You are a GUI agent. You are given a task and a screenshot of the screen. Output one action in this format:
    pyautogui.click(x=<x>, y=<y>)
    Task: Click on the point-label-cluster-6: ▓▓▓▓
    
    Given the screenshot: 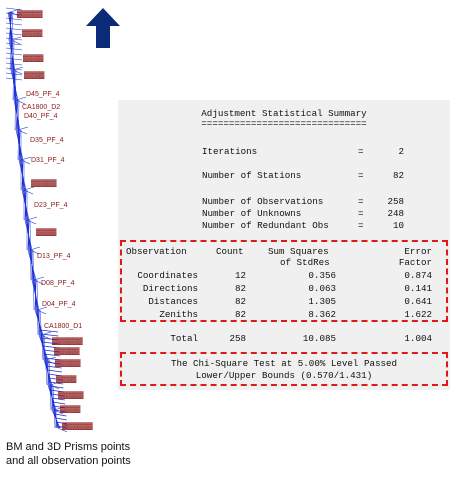 What is the action you would take?
    pyautogui.click(x=70, y=409)
    